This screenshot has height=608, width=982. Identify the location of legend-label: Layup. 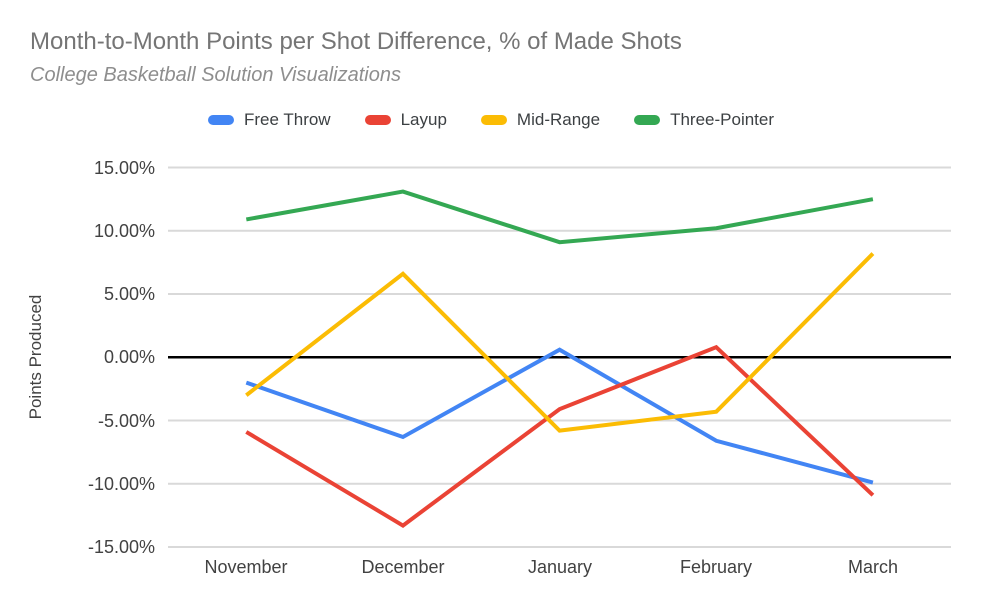
(423, 119).